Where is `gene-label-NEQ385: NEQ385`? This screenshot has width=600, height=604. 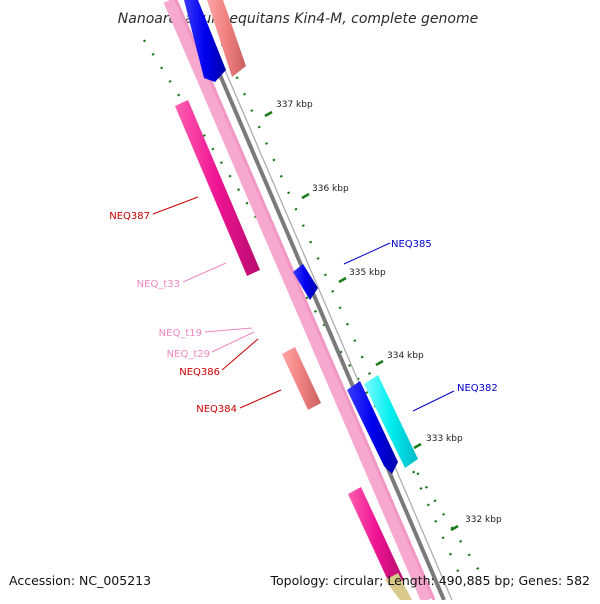 gene-label-NEQ385: NEQ385 is located at coordinates (411, 244).